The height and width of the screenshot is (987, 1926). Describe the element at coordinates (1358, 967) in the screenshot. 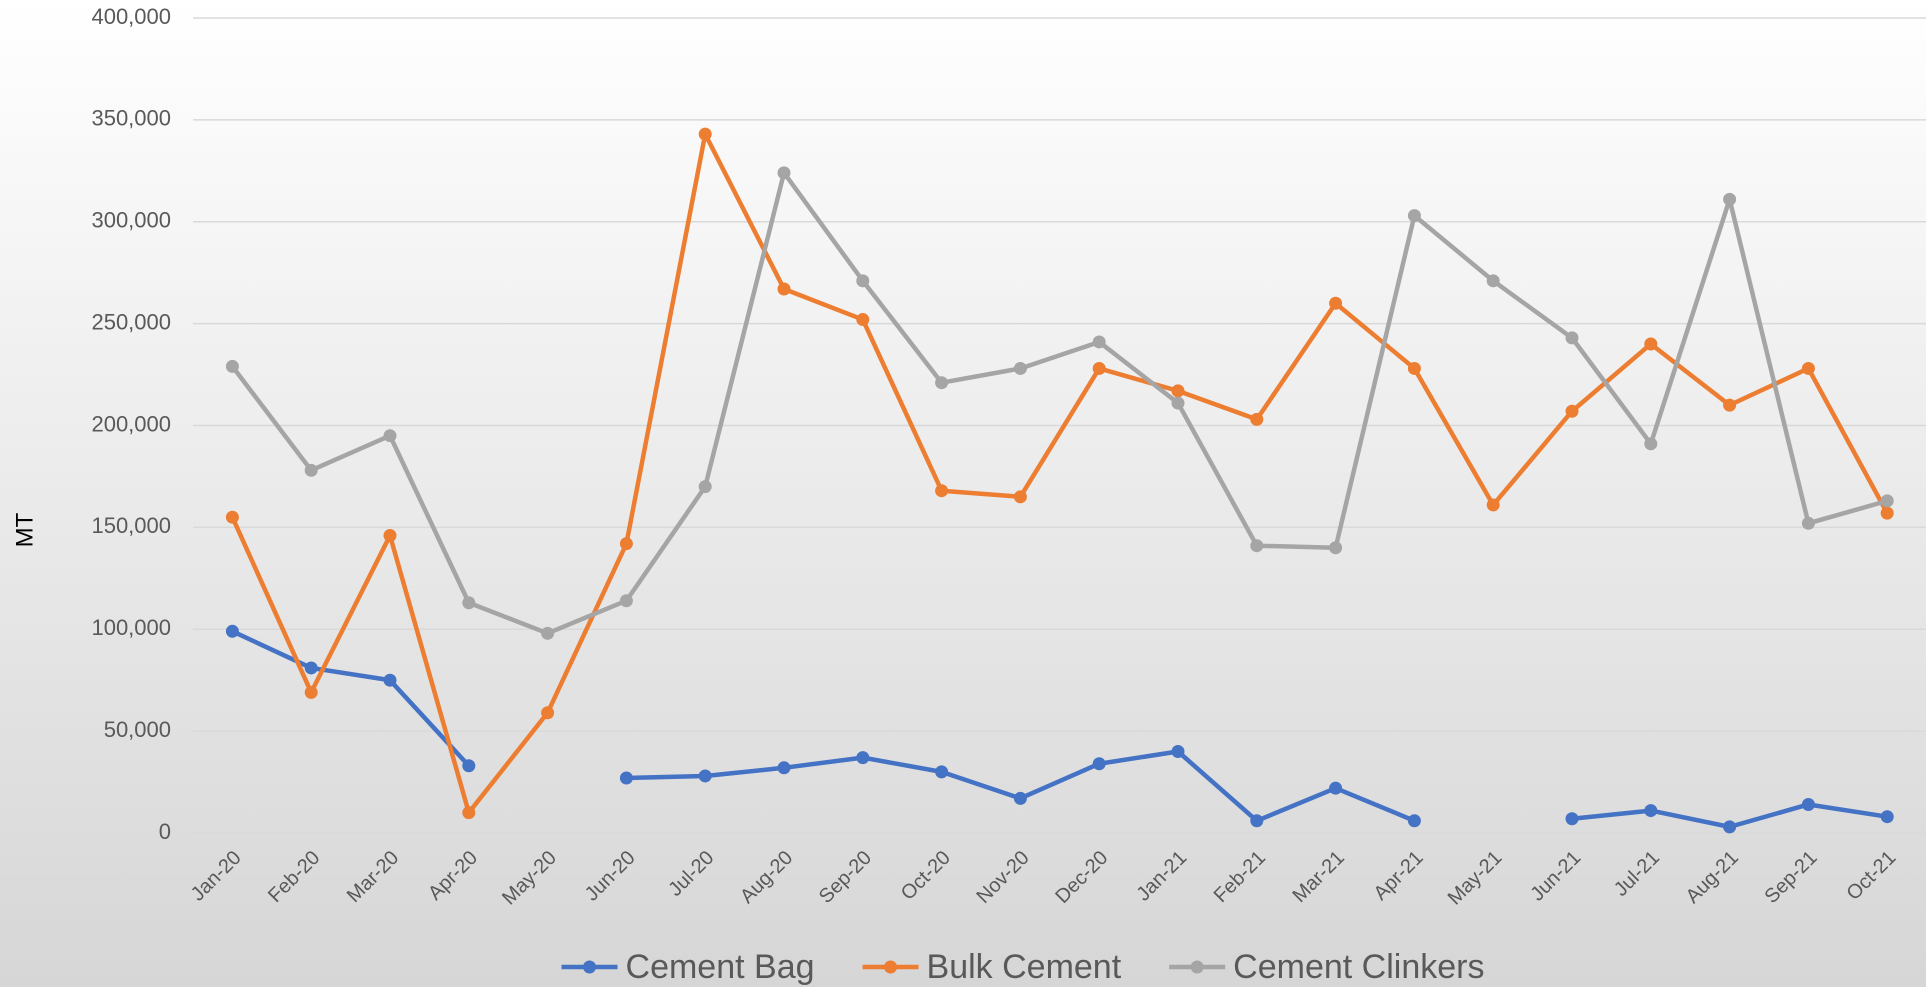

I see `legend-label: Cement Clinkers` at that location.